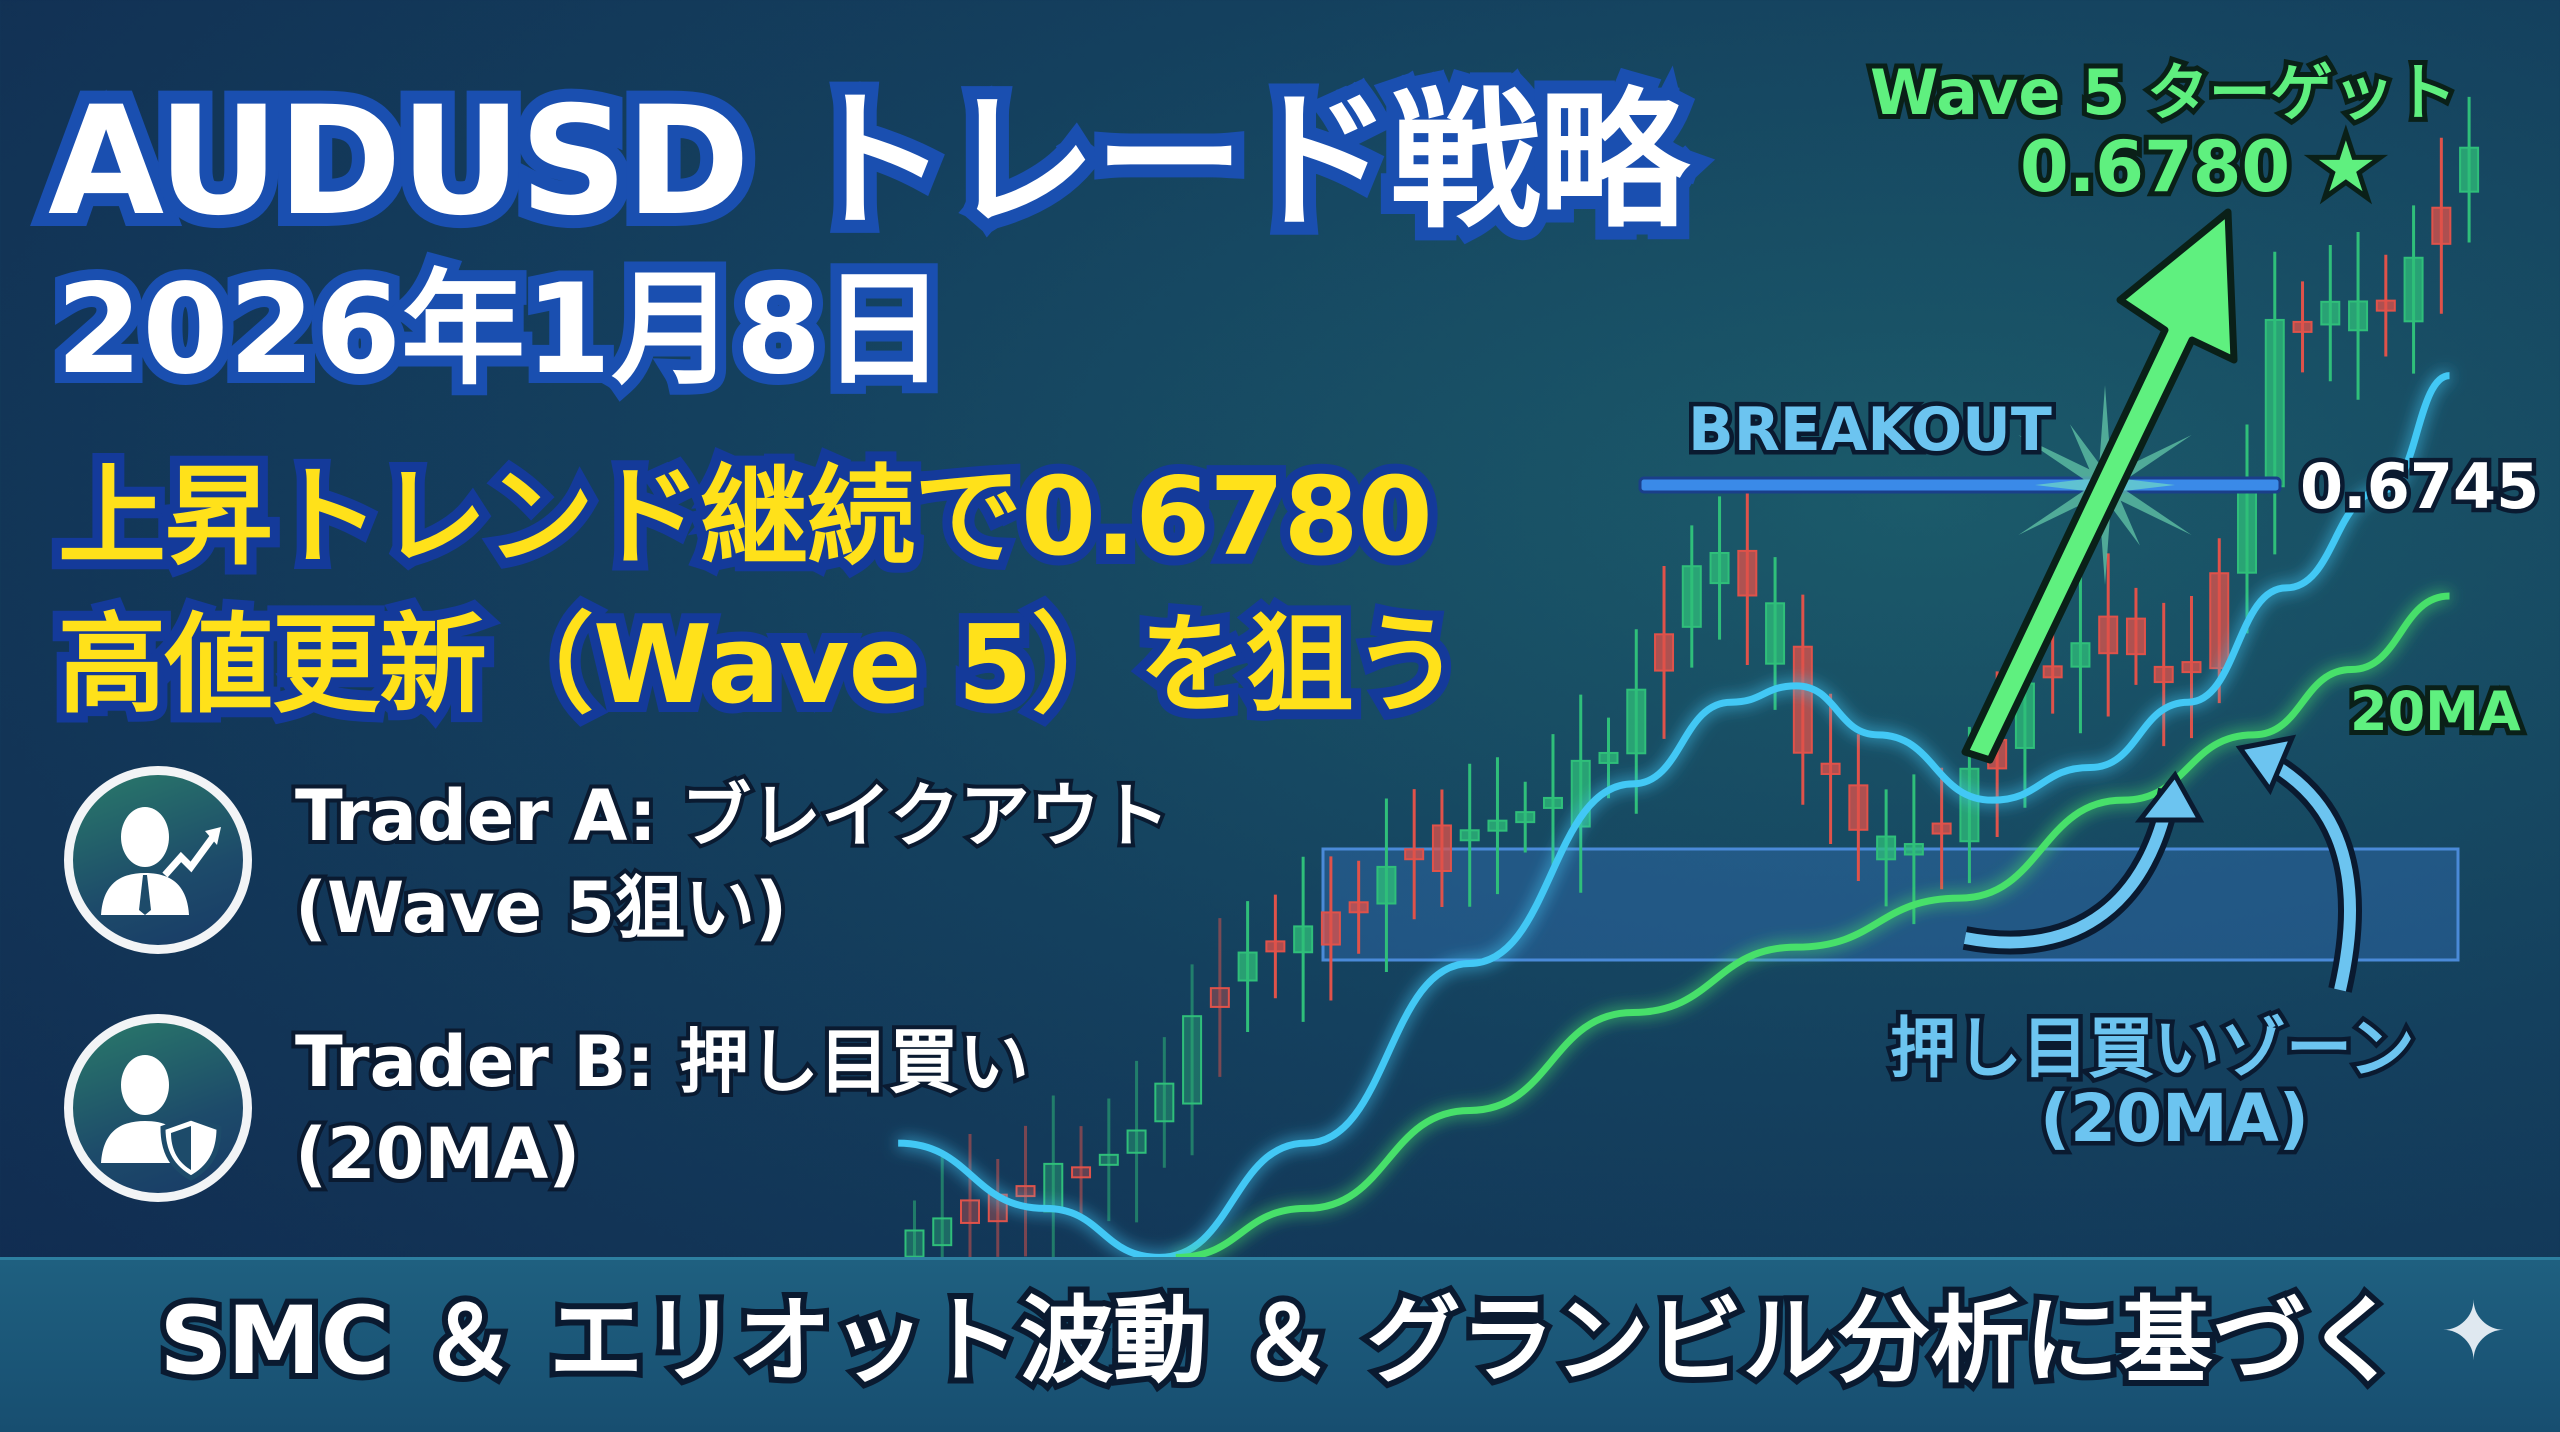  Describe the element at coordinates (2153, 1049) in the screenshot. I see `pullback-zone-label: 押し目買いゾーン` at that location.